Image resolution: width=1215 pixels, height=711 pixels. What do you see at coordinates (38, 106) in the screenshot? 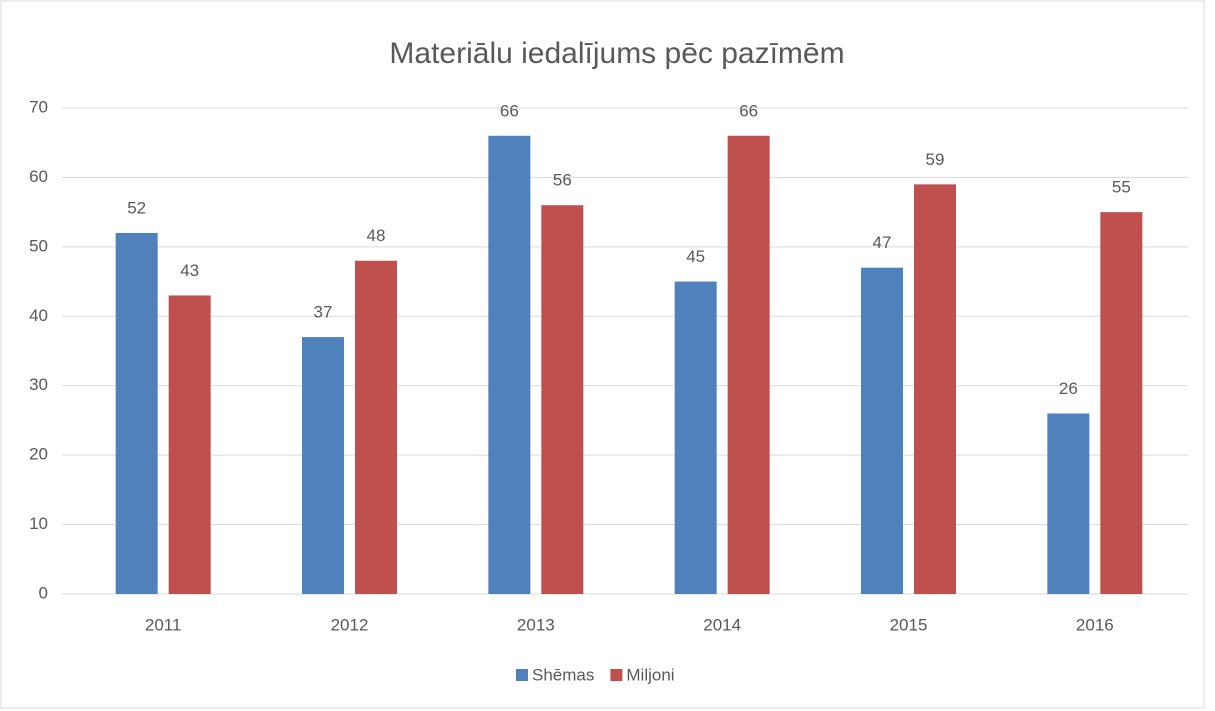
I see `y-tick-label: 70` at bounding box center [38, 106].